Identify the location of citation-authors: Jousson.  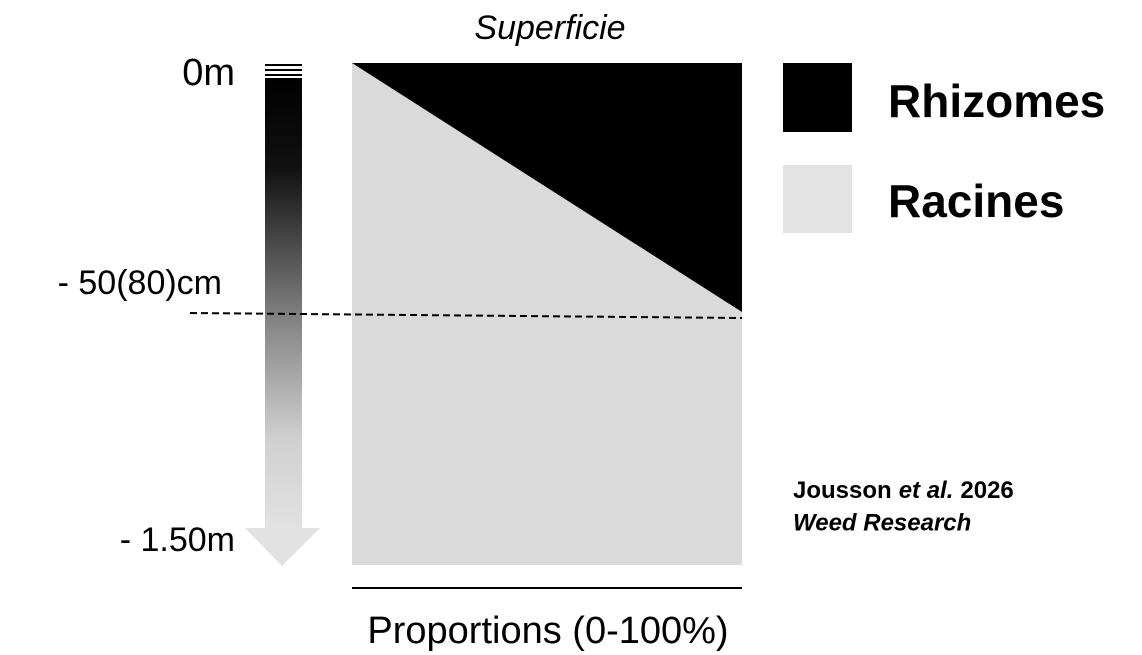
(842, 490).